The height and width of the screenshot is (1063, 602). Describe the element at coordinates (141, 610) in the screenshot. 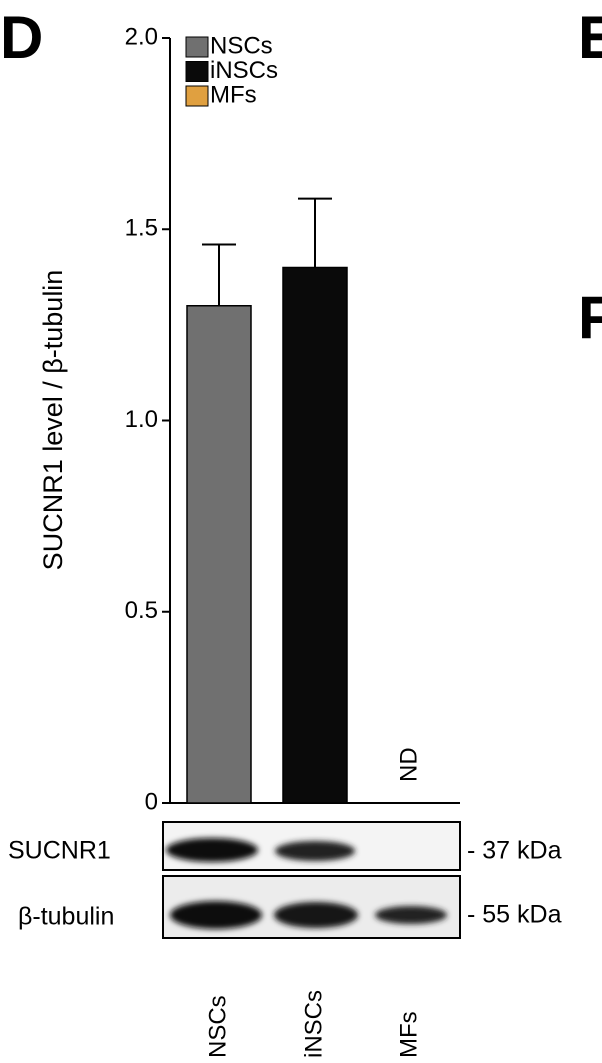

I see `y-tick-label: 0.5` at that location.